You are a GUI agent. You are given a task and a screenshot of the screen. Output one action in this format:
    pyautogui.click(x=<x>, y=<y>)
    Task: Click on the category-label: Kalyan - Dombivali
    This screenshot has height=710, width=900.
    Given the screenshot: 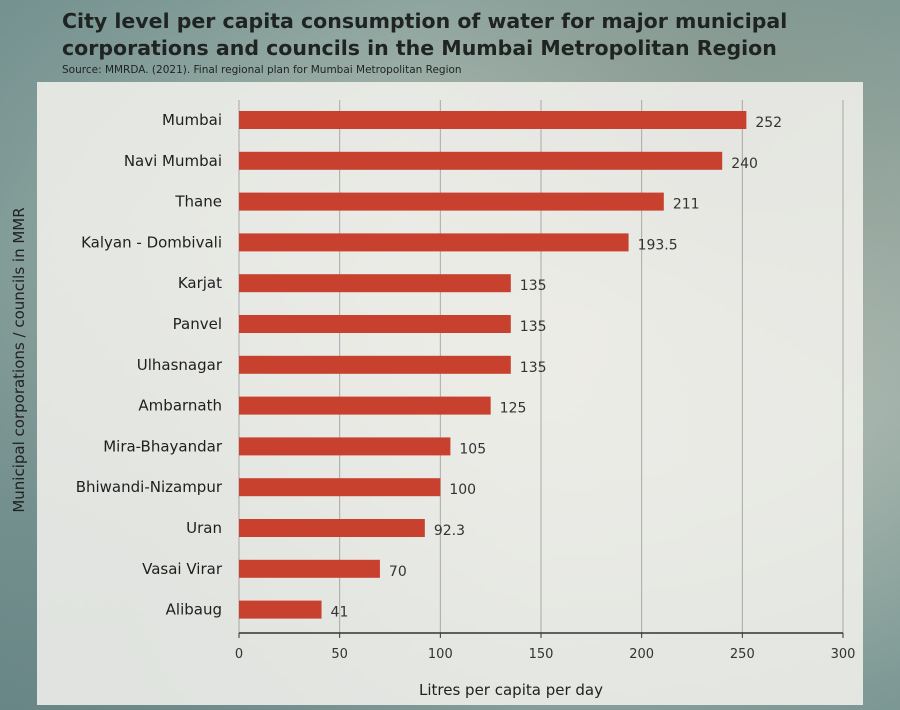 What is the action you would take?
    pyautogui.click(x=151, y=242)
    